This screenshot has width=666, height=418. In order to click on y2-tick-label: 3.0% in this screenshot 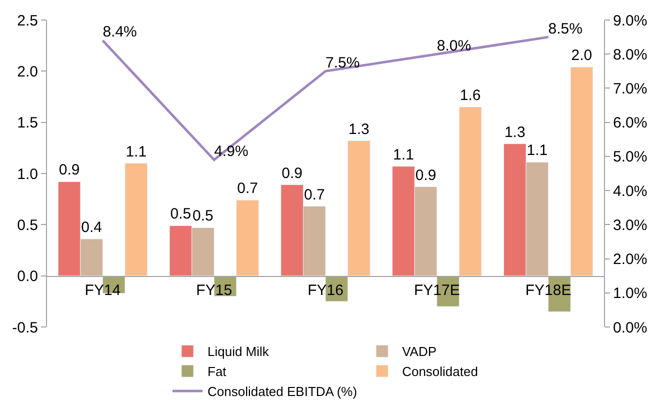, I will do `click(630, 225)`.